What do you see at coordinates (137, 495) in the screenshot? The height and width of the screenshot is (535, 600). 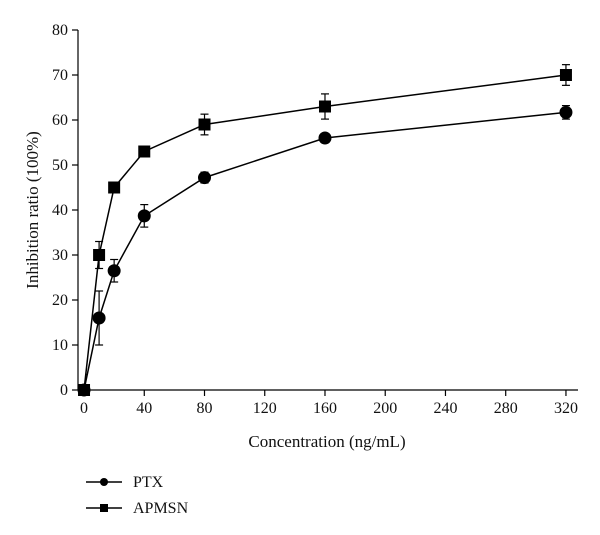 I see `legend: PTX APMSN` at bounding box center [137, 495].